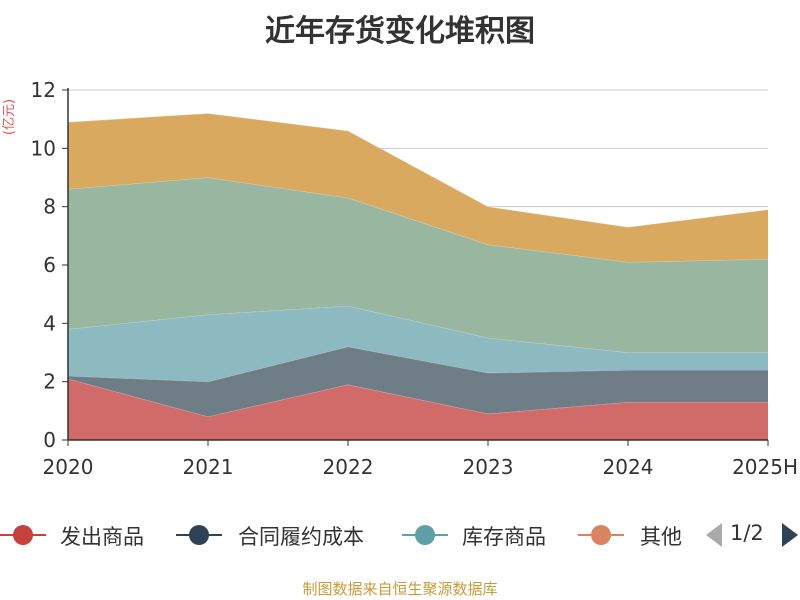 The height and width of the screenshot is (600, 800). Describe the element at coordinates (49, 265) in the screenshot. I see `y-tick-label: 6` at that location.